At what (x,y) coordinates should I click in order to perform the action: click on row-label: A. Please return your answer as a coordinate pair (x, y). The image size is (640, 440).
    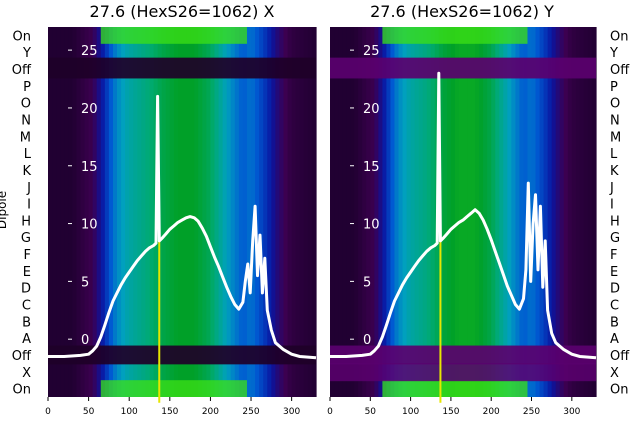
    Looking at the image, I should click on (26, 339).